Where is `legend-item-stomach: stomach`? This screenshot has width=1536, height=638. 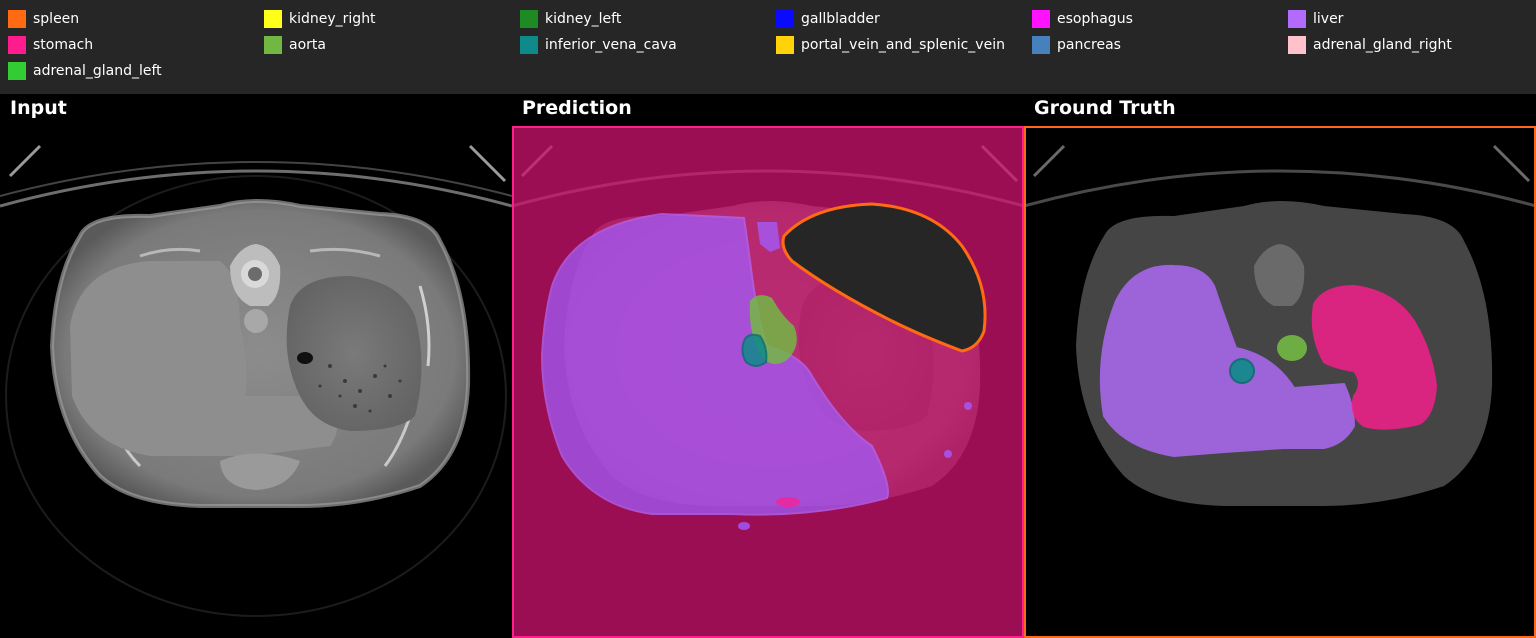
legend-item-stomach: stomach is located at coordinates (50, 45).